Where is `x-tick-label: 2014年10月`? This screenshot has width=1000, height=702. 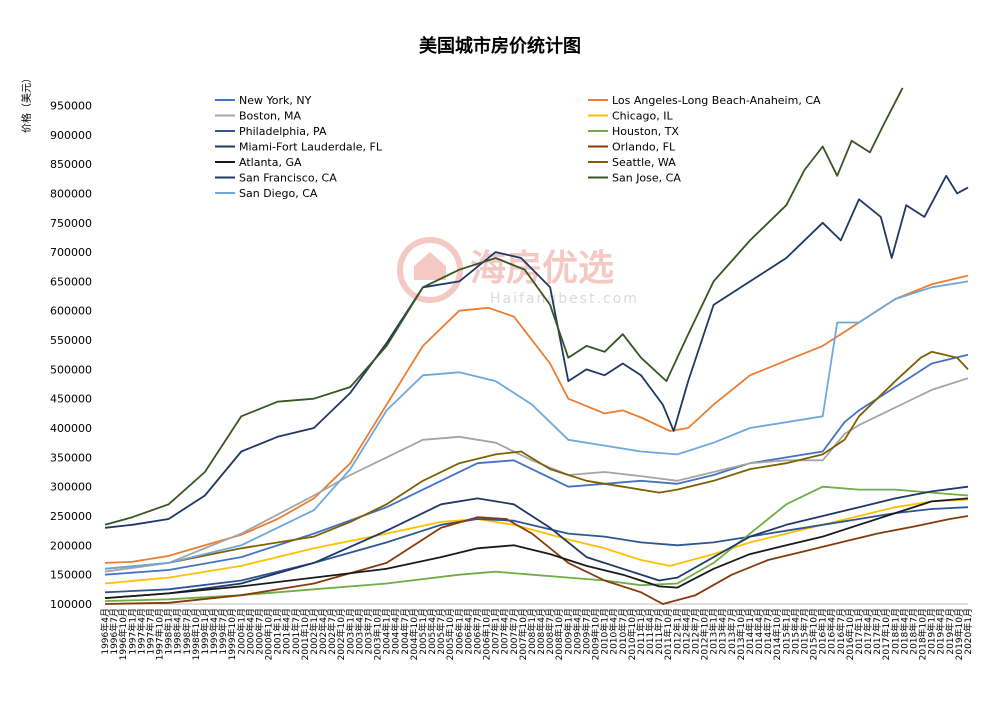 x-tick-label: 2014年10月 is located at coordinates (777, 634).